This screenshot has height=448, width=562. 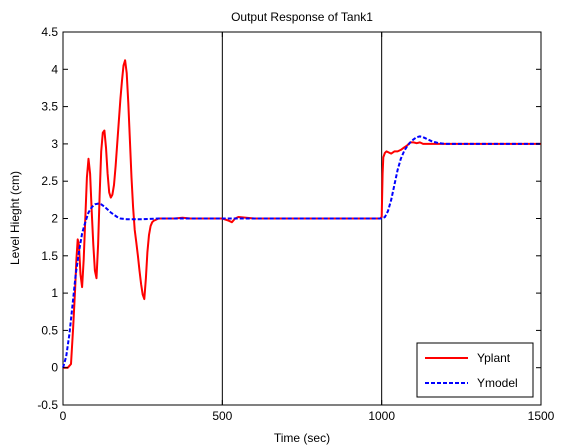 What do you see at coordinates (302, 438) in the screenshot?
I see `x-axis-label: Time (sec)` at bounding box center [302, 438].